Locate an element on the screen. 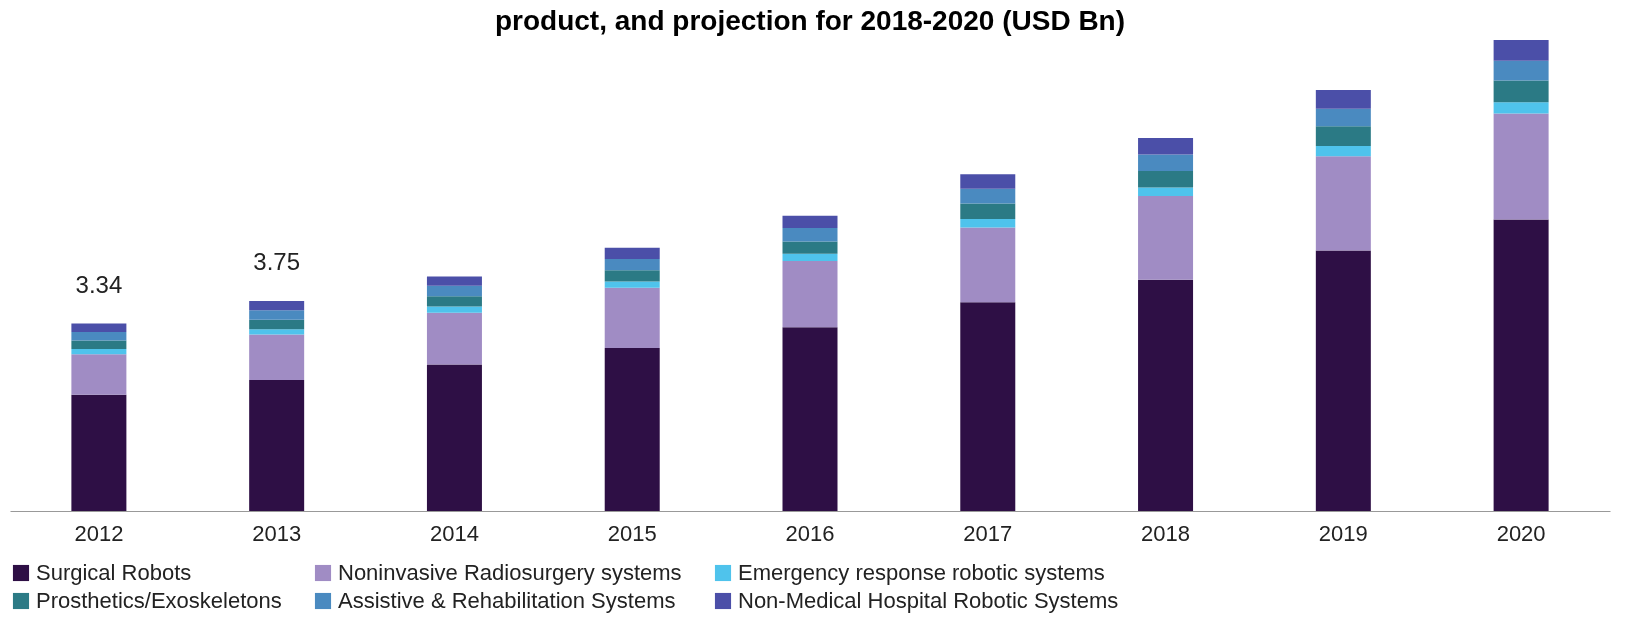 The height and width of the screenshot is (637, 1647). annotation: 3.34 is located at coordinates (99, 284).